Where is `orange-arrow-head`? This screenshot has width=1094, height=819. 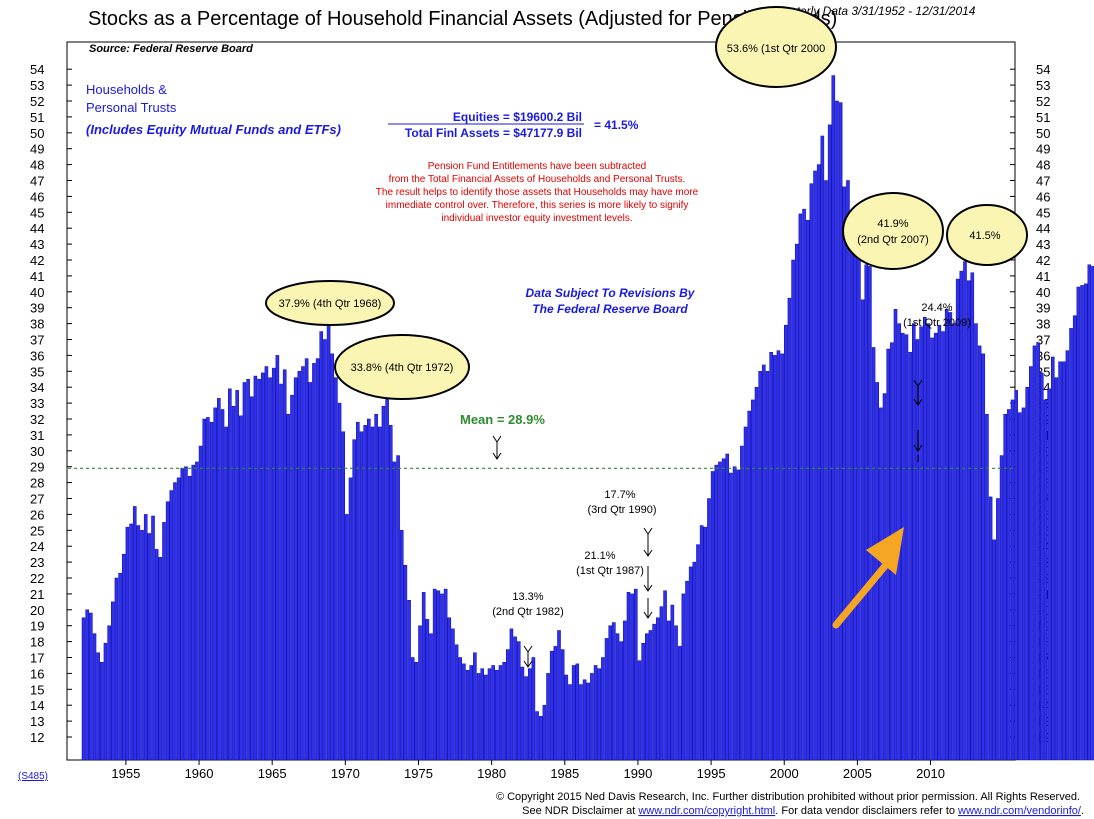 orange-arrow-head is located at coordinates (885, 551).